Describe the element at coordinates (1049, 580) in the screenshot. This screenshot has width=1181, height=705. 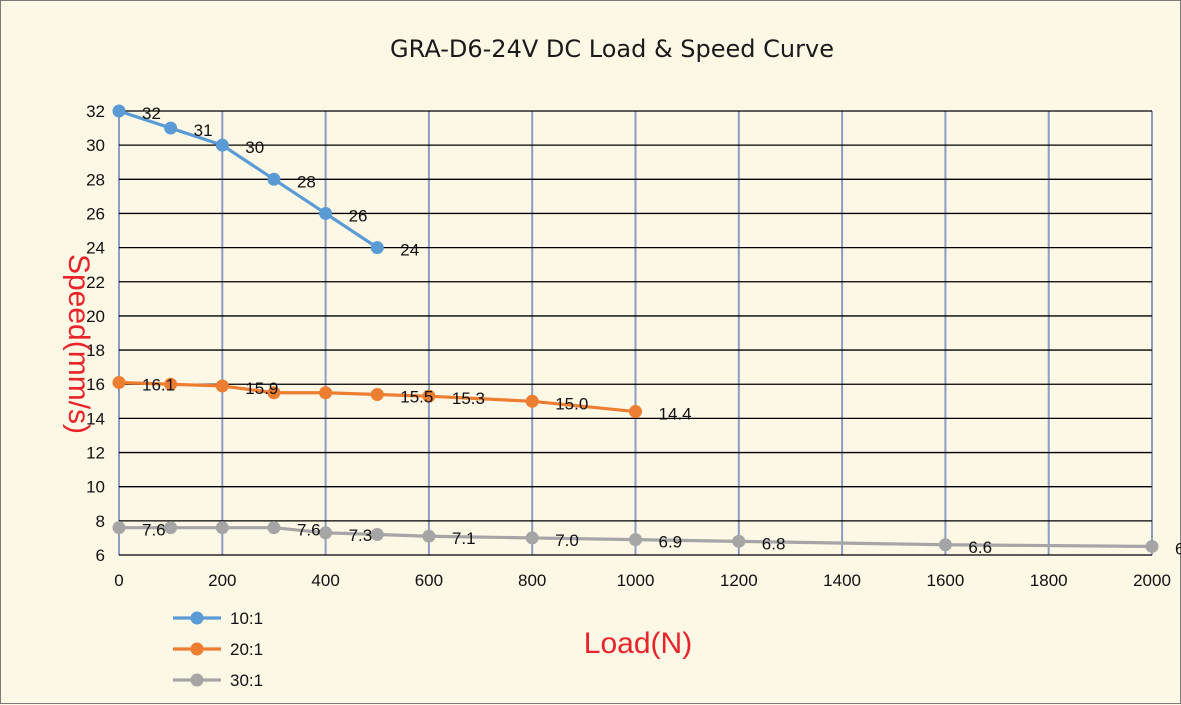
I see `x-tick-label: 1800` at that location.